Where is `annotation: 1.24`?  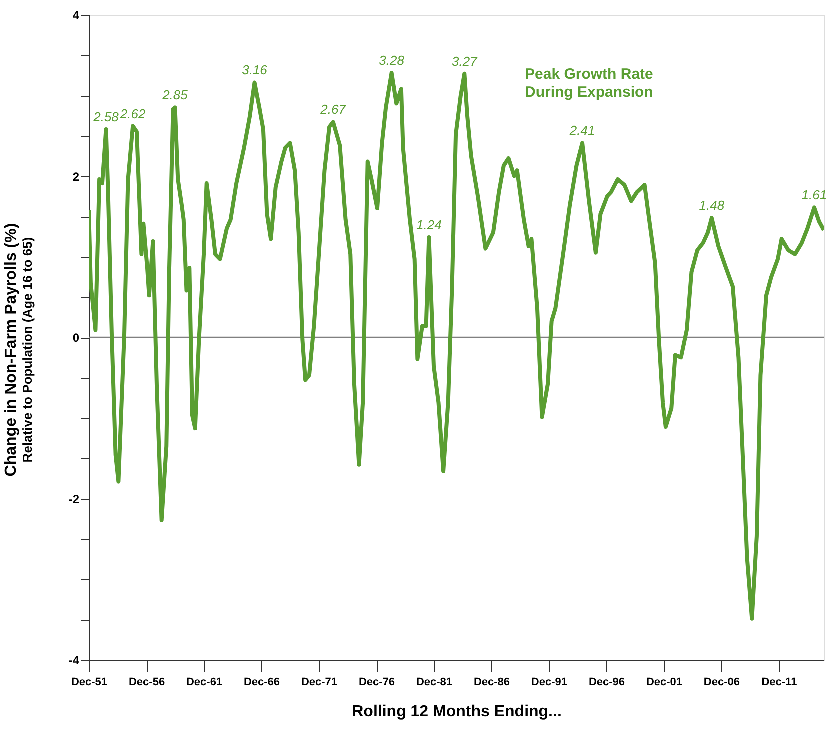 annotation: 1.24 is located at coordinates (429, 225).